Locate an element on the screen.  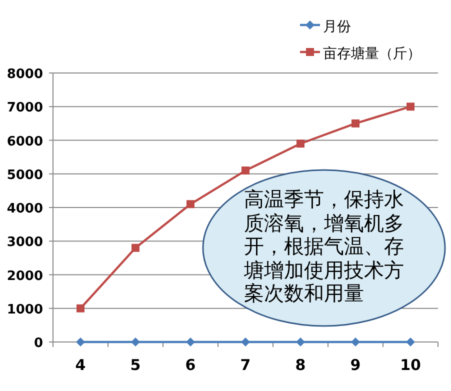
legend-label: 月份 is located at coordinates (337, 27).